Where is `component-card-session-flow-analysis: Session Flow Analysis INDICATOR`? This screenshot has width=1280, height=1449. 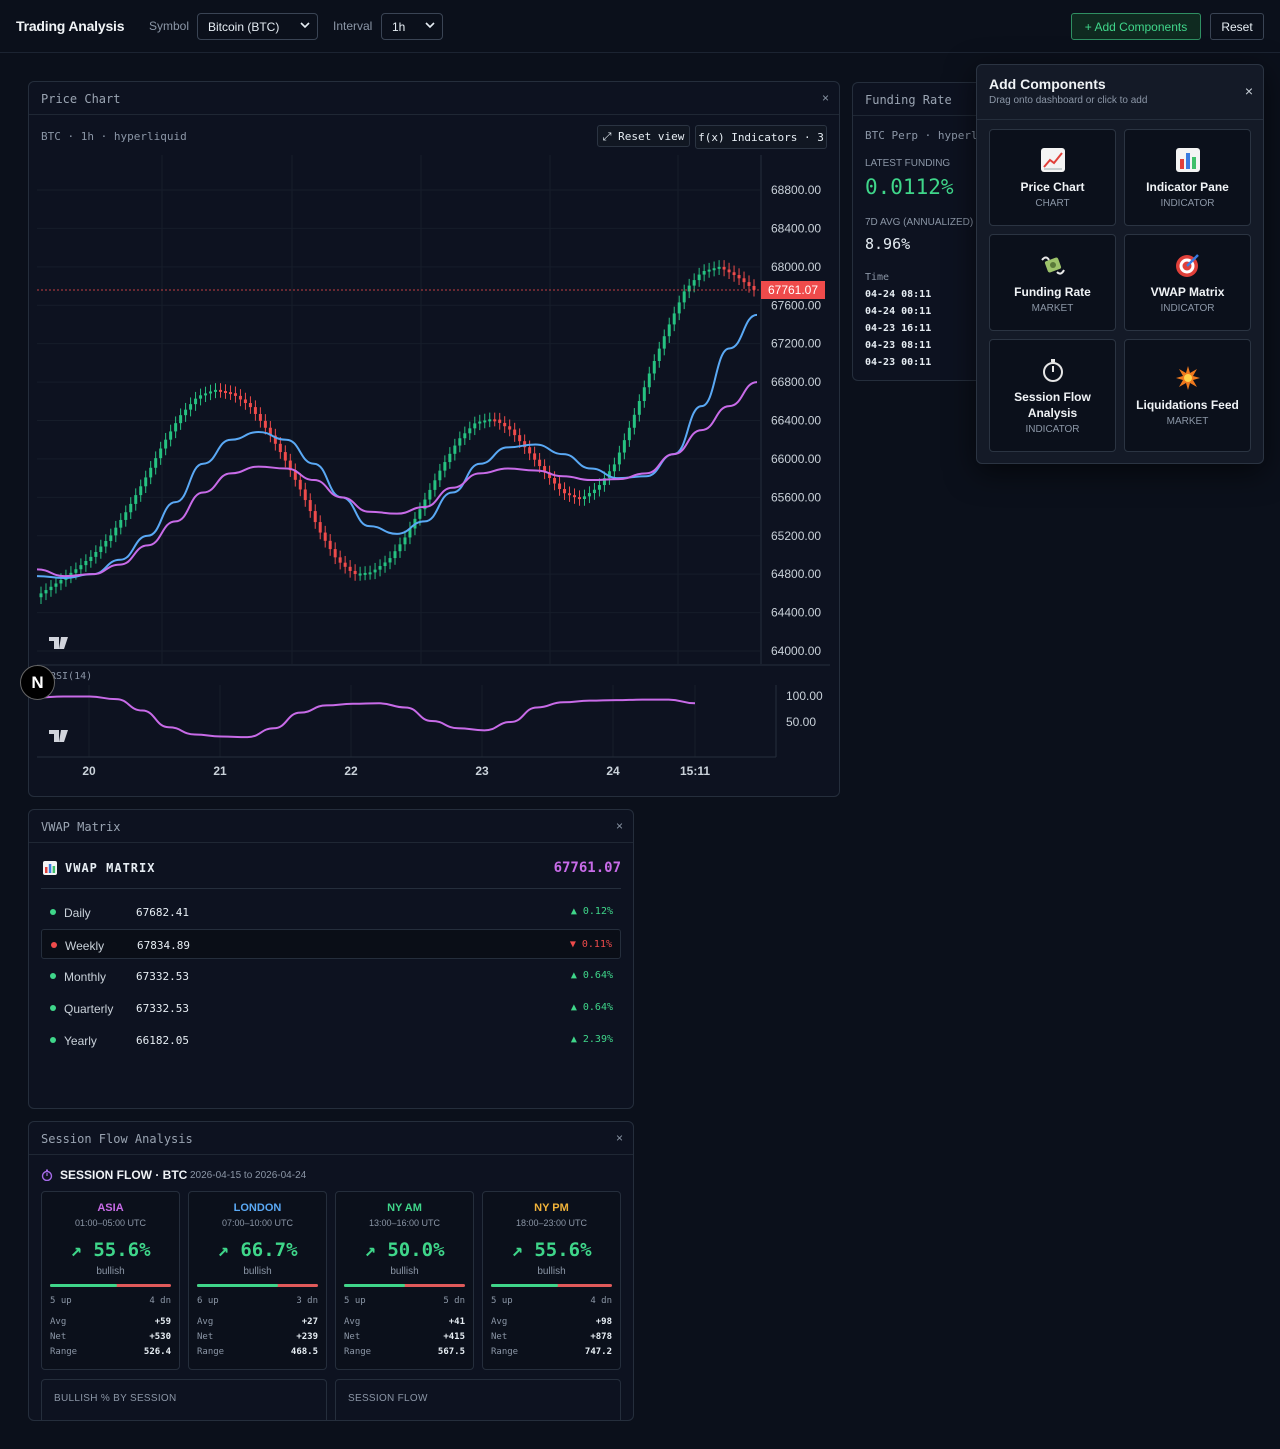 component-card-session-flow-analysis: Session Flow Analysis INDICATOR is located at coordinates (1052, 395).